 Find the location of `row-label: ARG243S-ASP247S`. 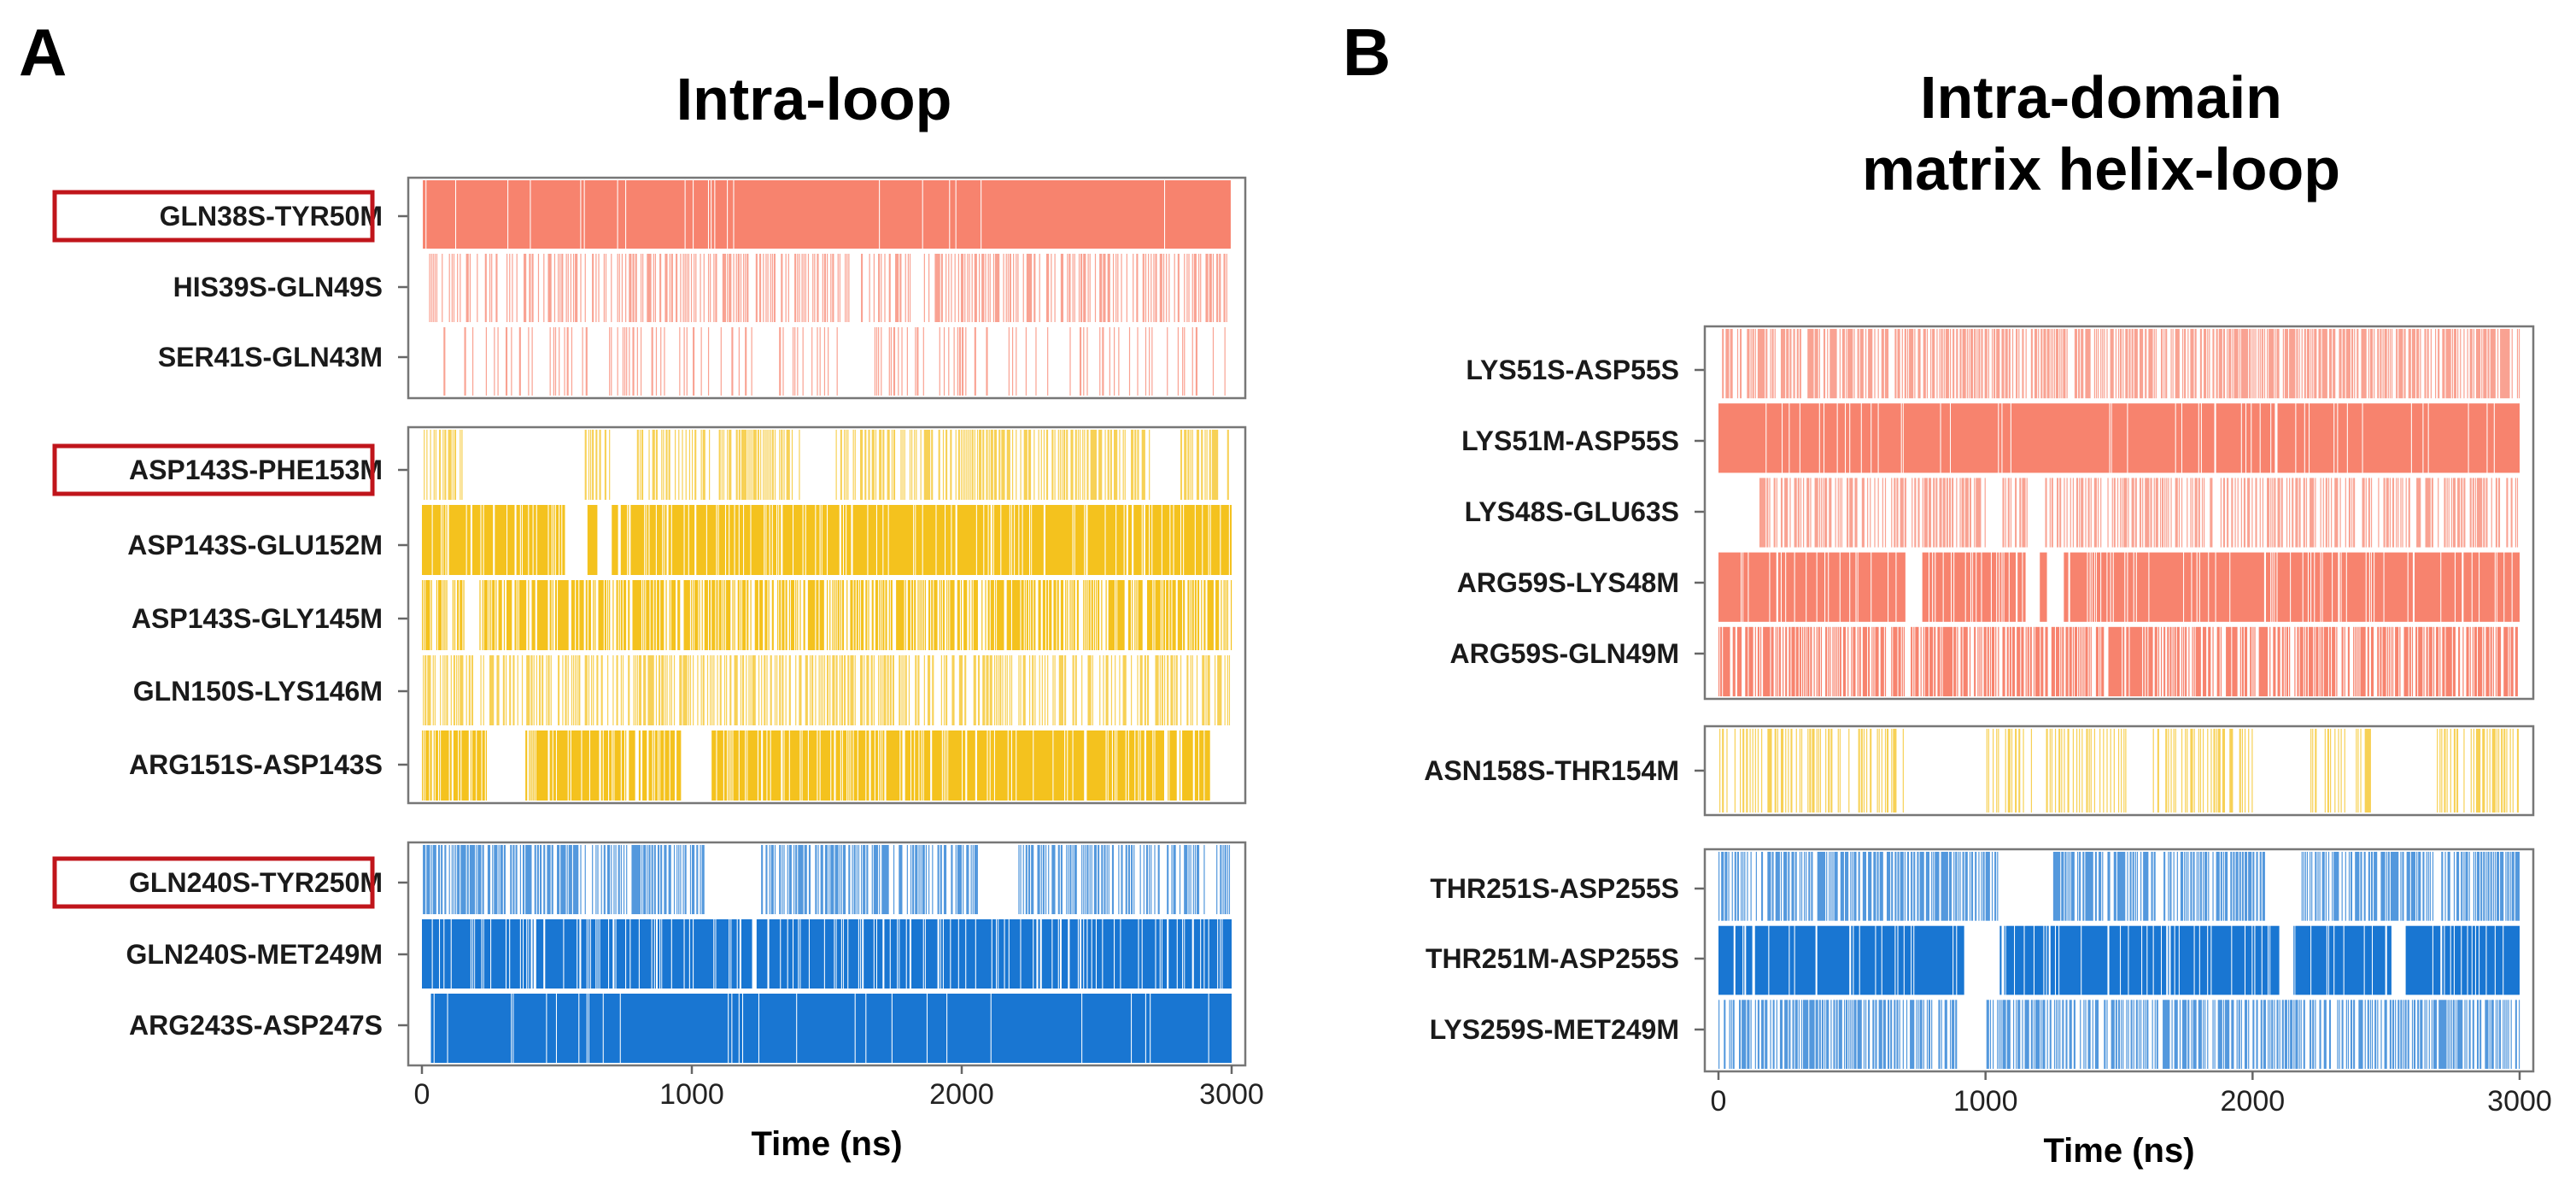

row-label: ARG243S-ASP247S is located at coordinates (256, 1025).